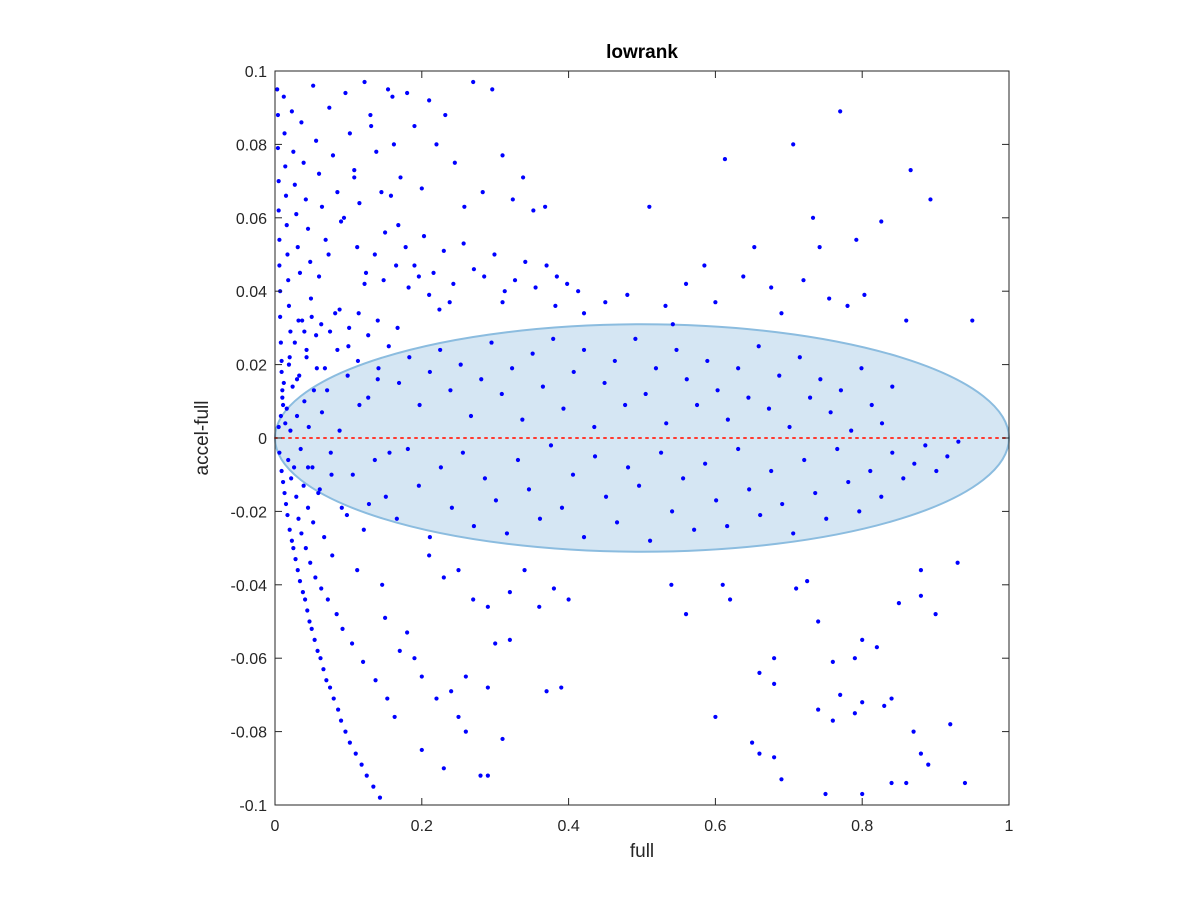 The image size is (1200, 900). I want to click on x-tick-label: 0.4, so click(568, 826).